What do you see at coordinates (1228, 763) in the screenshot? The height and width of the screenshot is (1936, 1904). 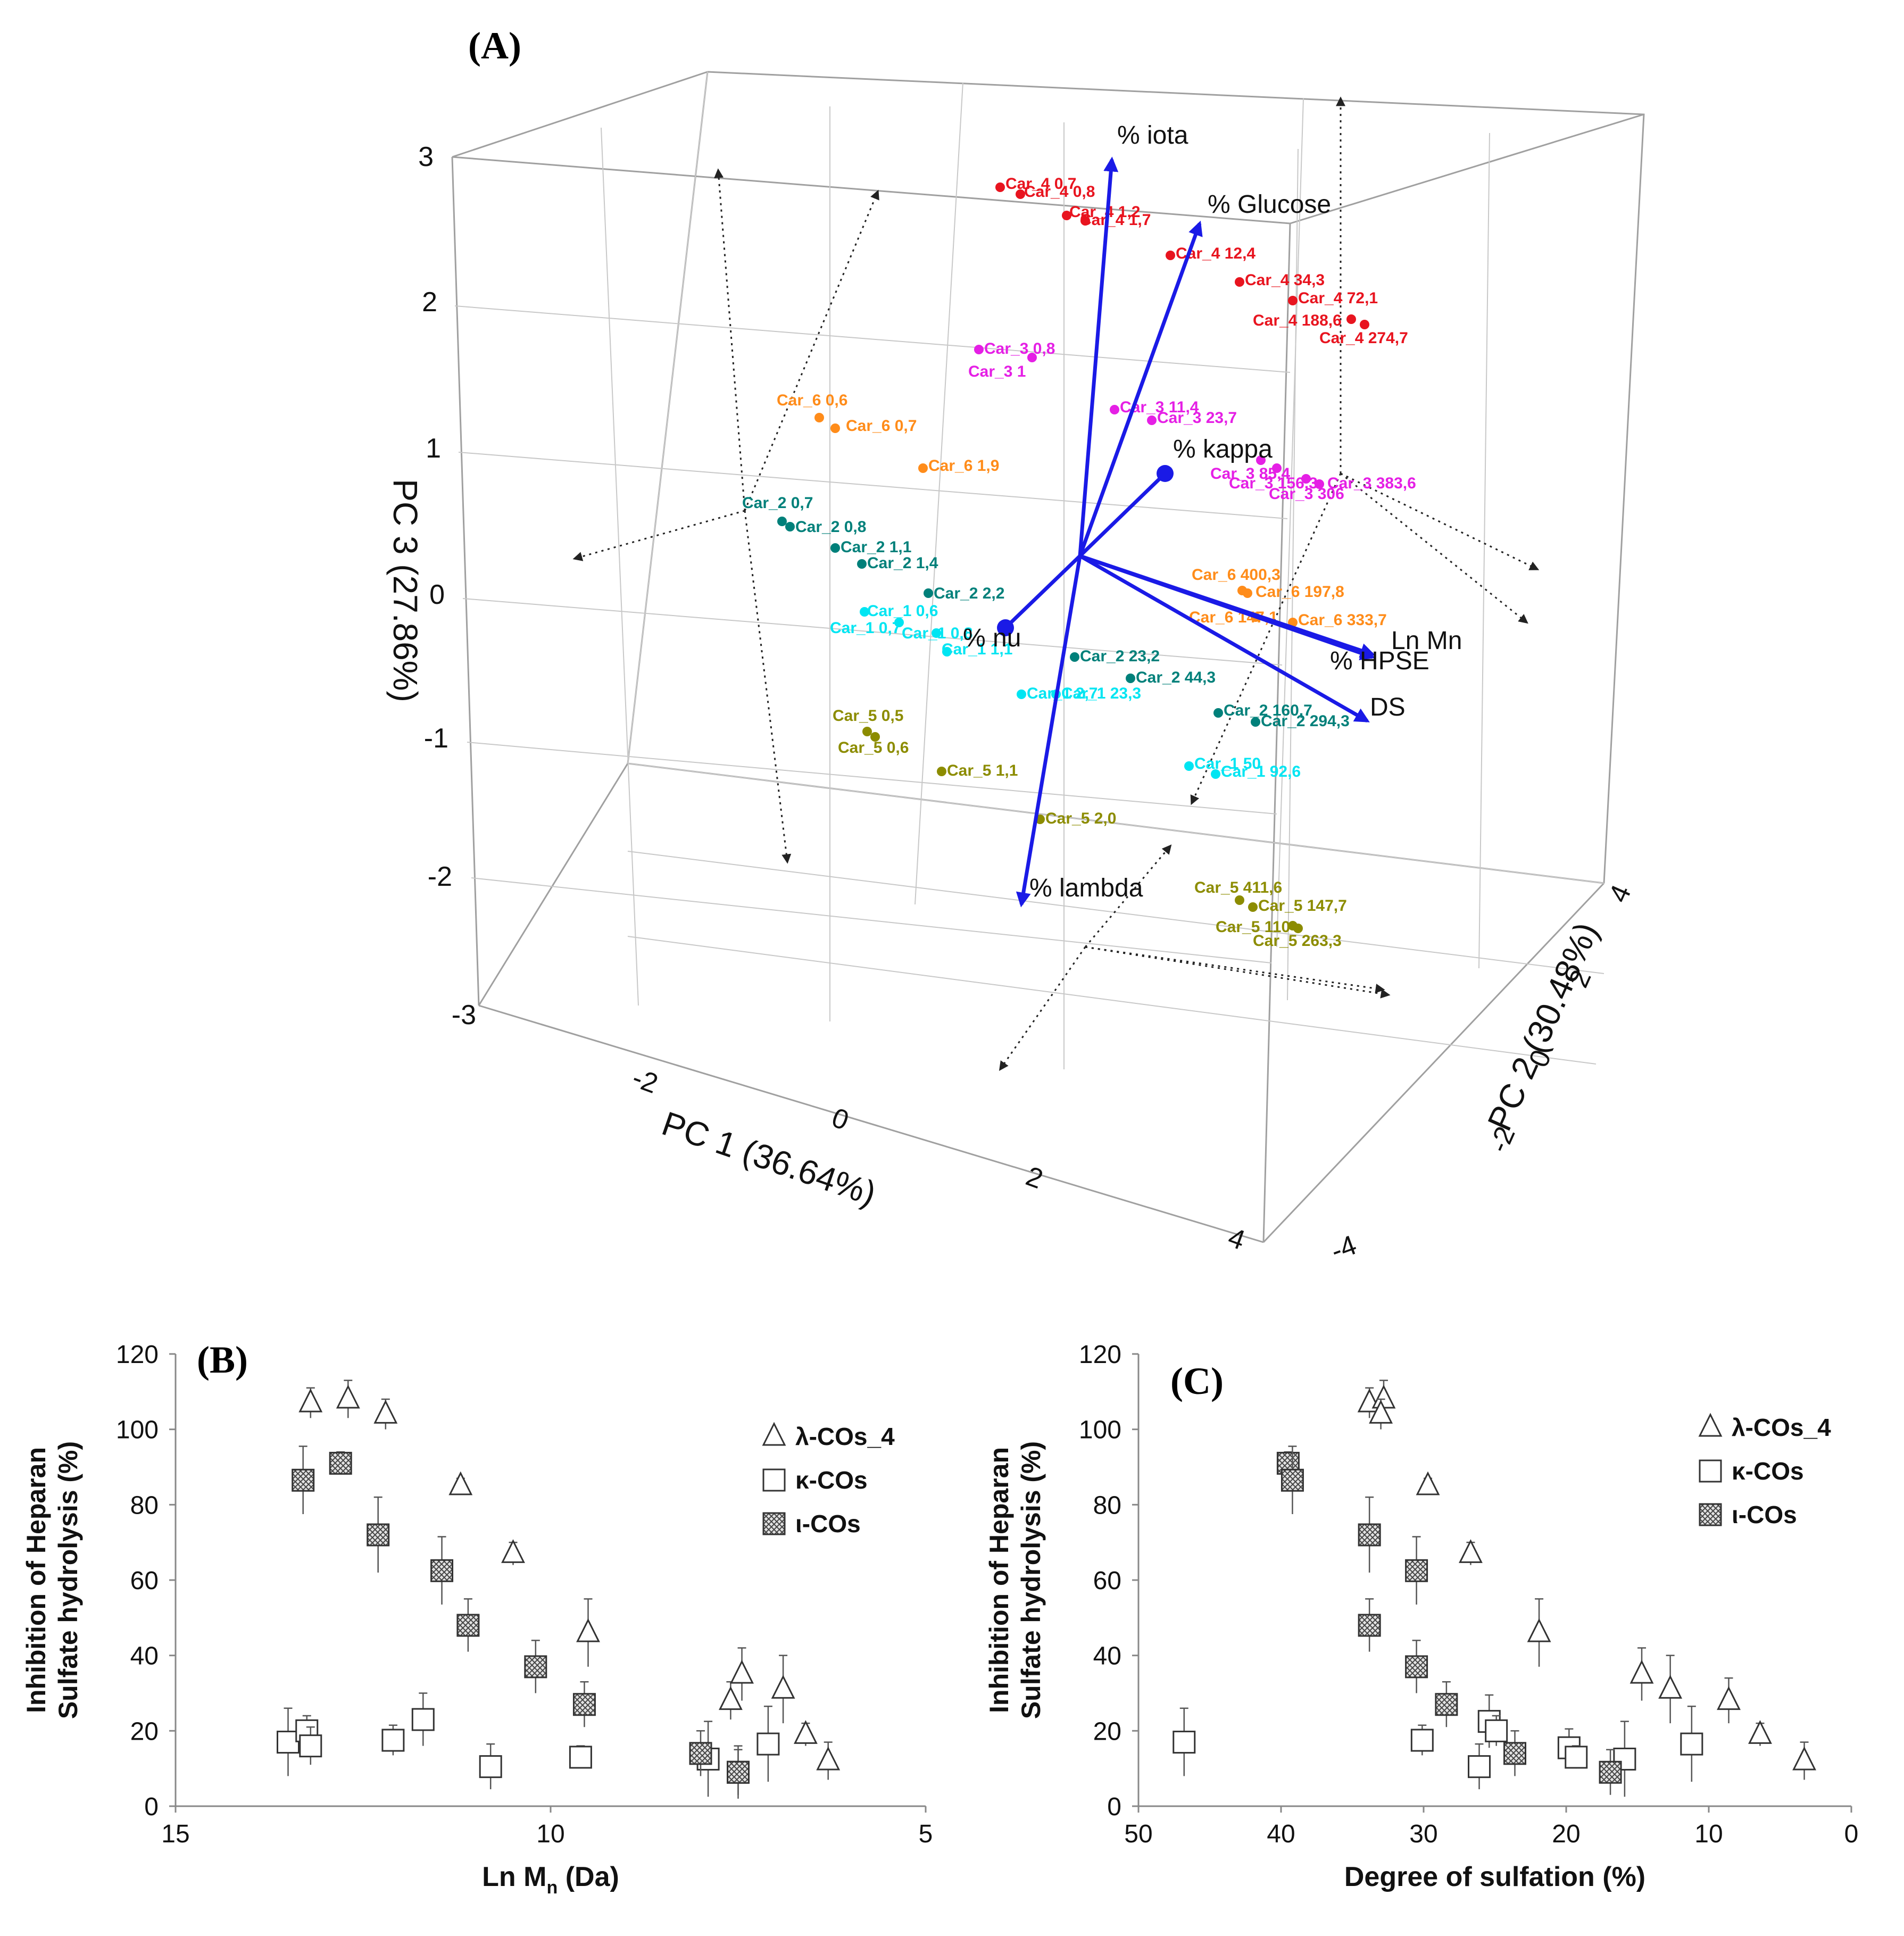 I see `data-point-label: Car_1 50` at bounding box center [1228, 763].